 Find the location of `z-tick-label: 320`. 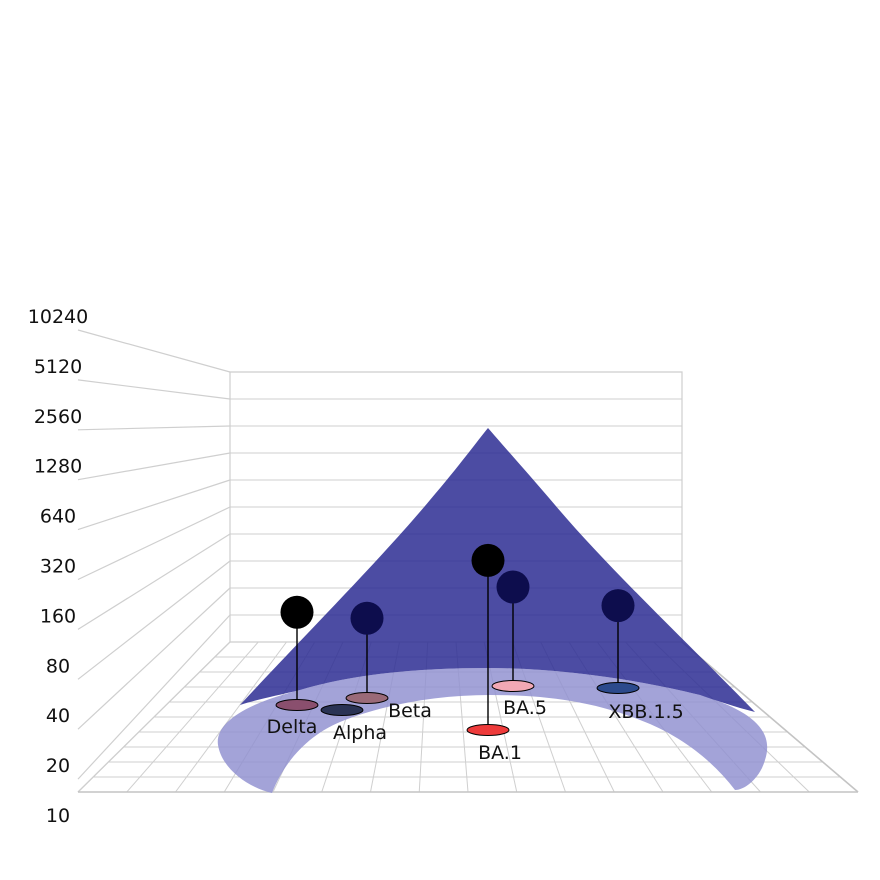

z-tick-label: 320 is located at coordinates (58, 567).